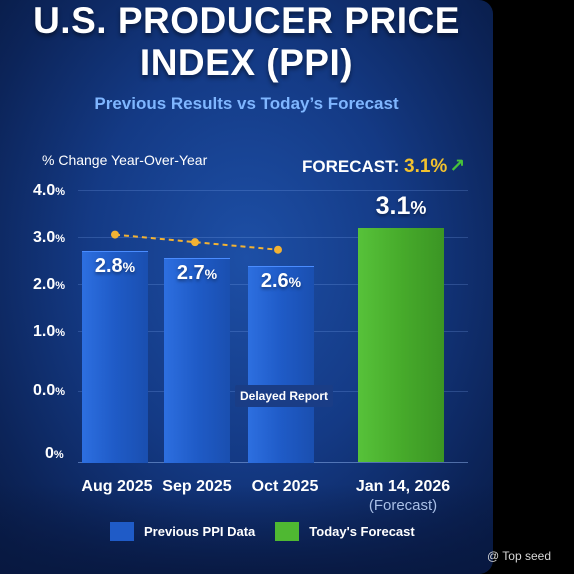 Image resolution: width=574 pixels, height=574 pixels. What do you see at coordinates (246, 20) in the screenshot?
I see `chart-title-line1: U.S. PRODUCER PRICE` at bounding box center [246, 20].